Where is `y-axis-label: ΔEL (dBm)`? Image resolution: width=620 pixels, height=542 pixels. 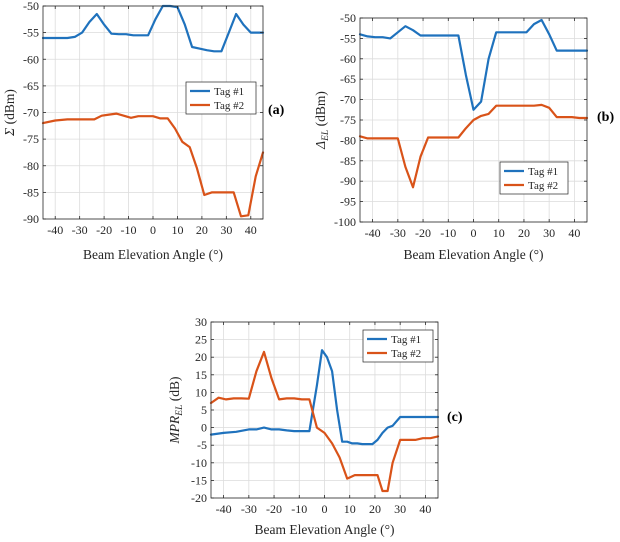 y-axis-label: ΔEL (dBm) is located at coordinates (322, 120).